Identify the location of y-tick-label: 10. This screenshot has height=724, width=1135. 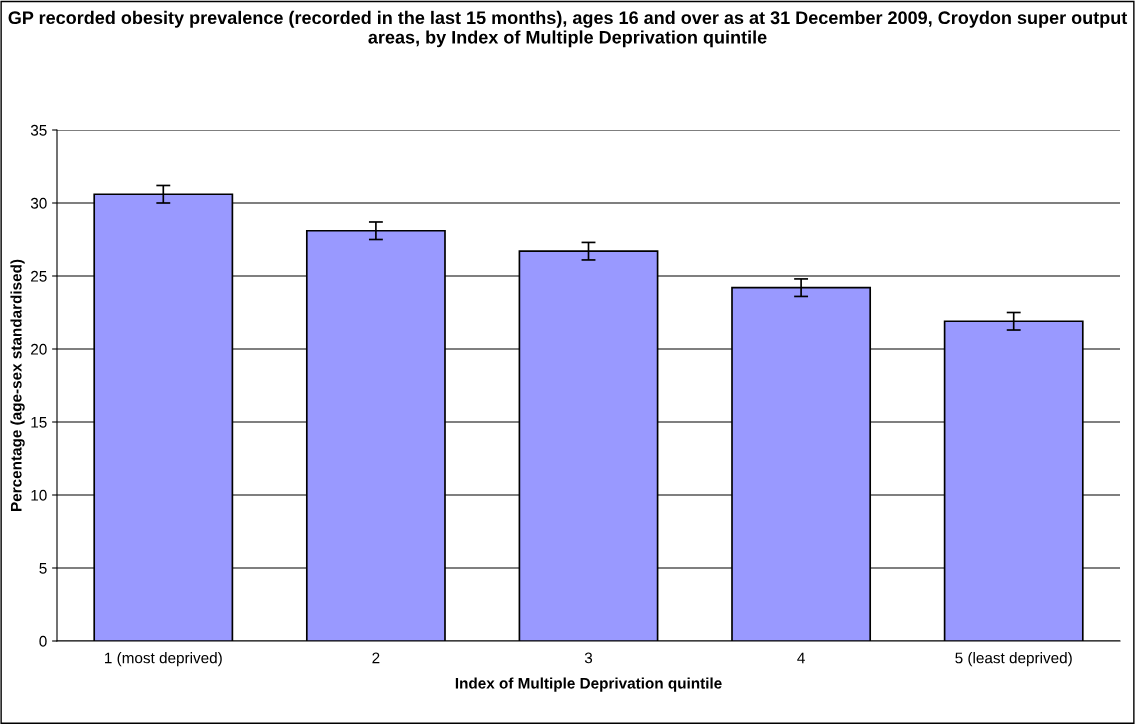
(39, 495).